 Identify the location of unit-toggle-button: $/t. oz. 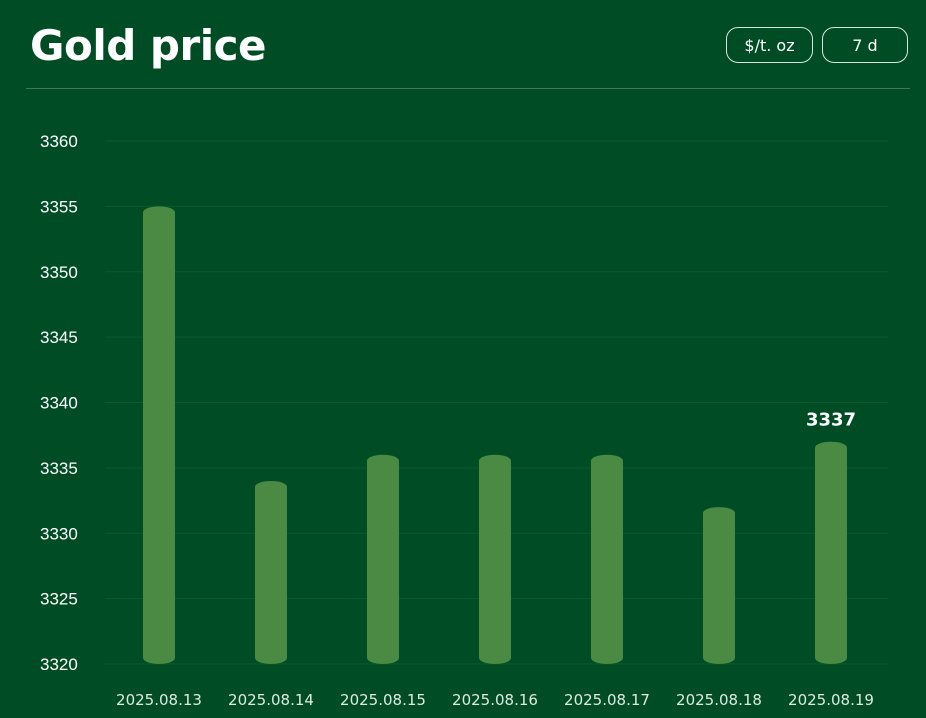
(769, 45).